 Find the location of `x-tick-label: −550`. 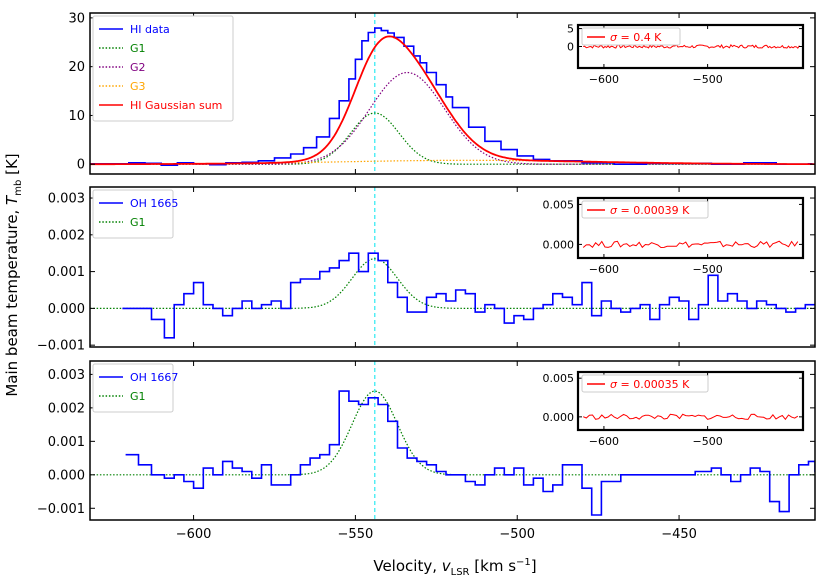

x-tick-label: −550 is located at coordinates (356, 534).